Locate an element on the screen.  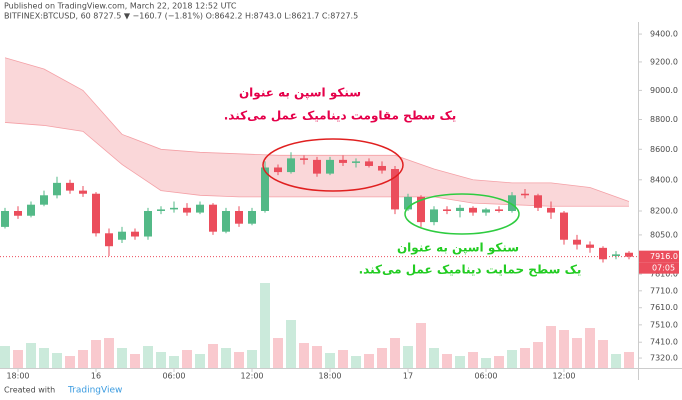
y-tick-label: 9200.0 is located at coordinates (664, 61).